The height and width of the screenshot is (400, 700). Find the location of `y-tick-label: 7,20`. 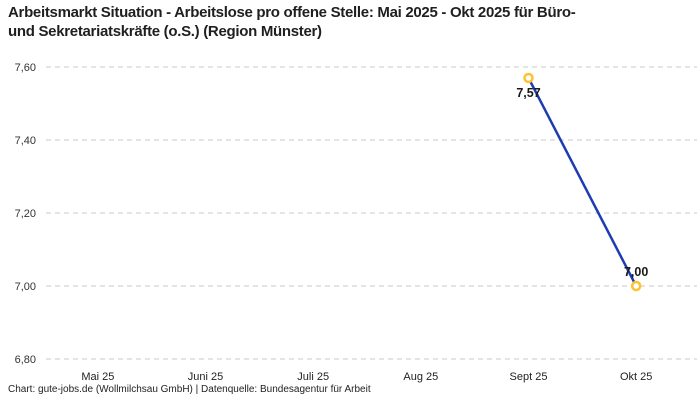

y-tick-label: 7,20 is located at coordinates (25, 214).